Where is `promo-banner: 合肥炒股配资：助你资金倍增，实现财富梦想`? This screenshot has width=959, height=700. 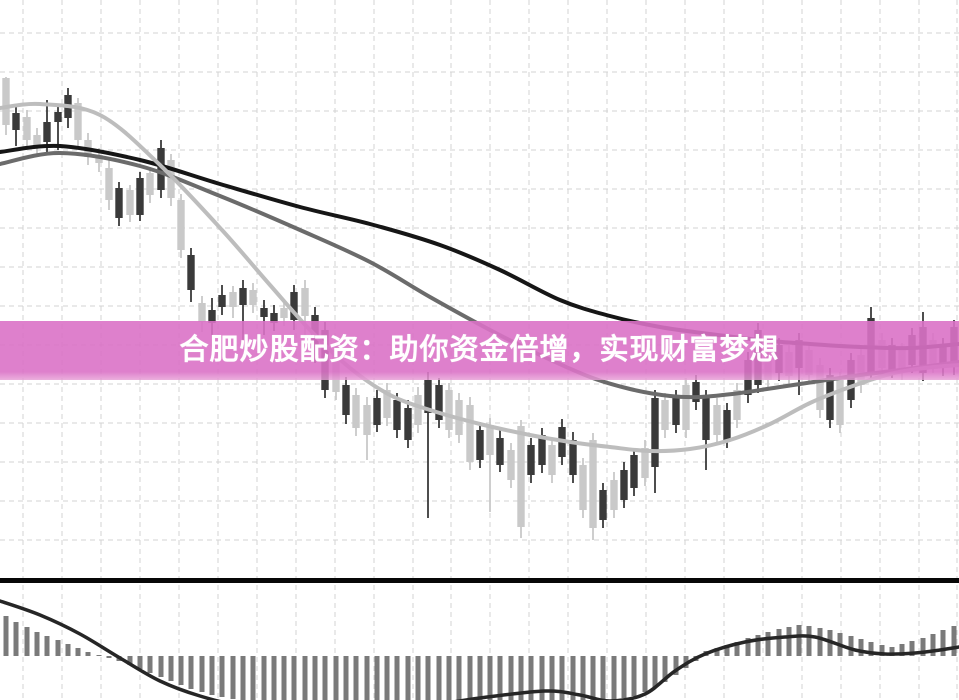
promo-banner: 合肥炒股配资：助你资金倍增，实现财富梦想 is located at coordinates (479, 350).